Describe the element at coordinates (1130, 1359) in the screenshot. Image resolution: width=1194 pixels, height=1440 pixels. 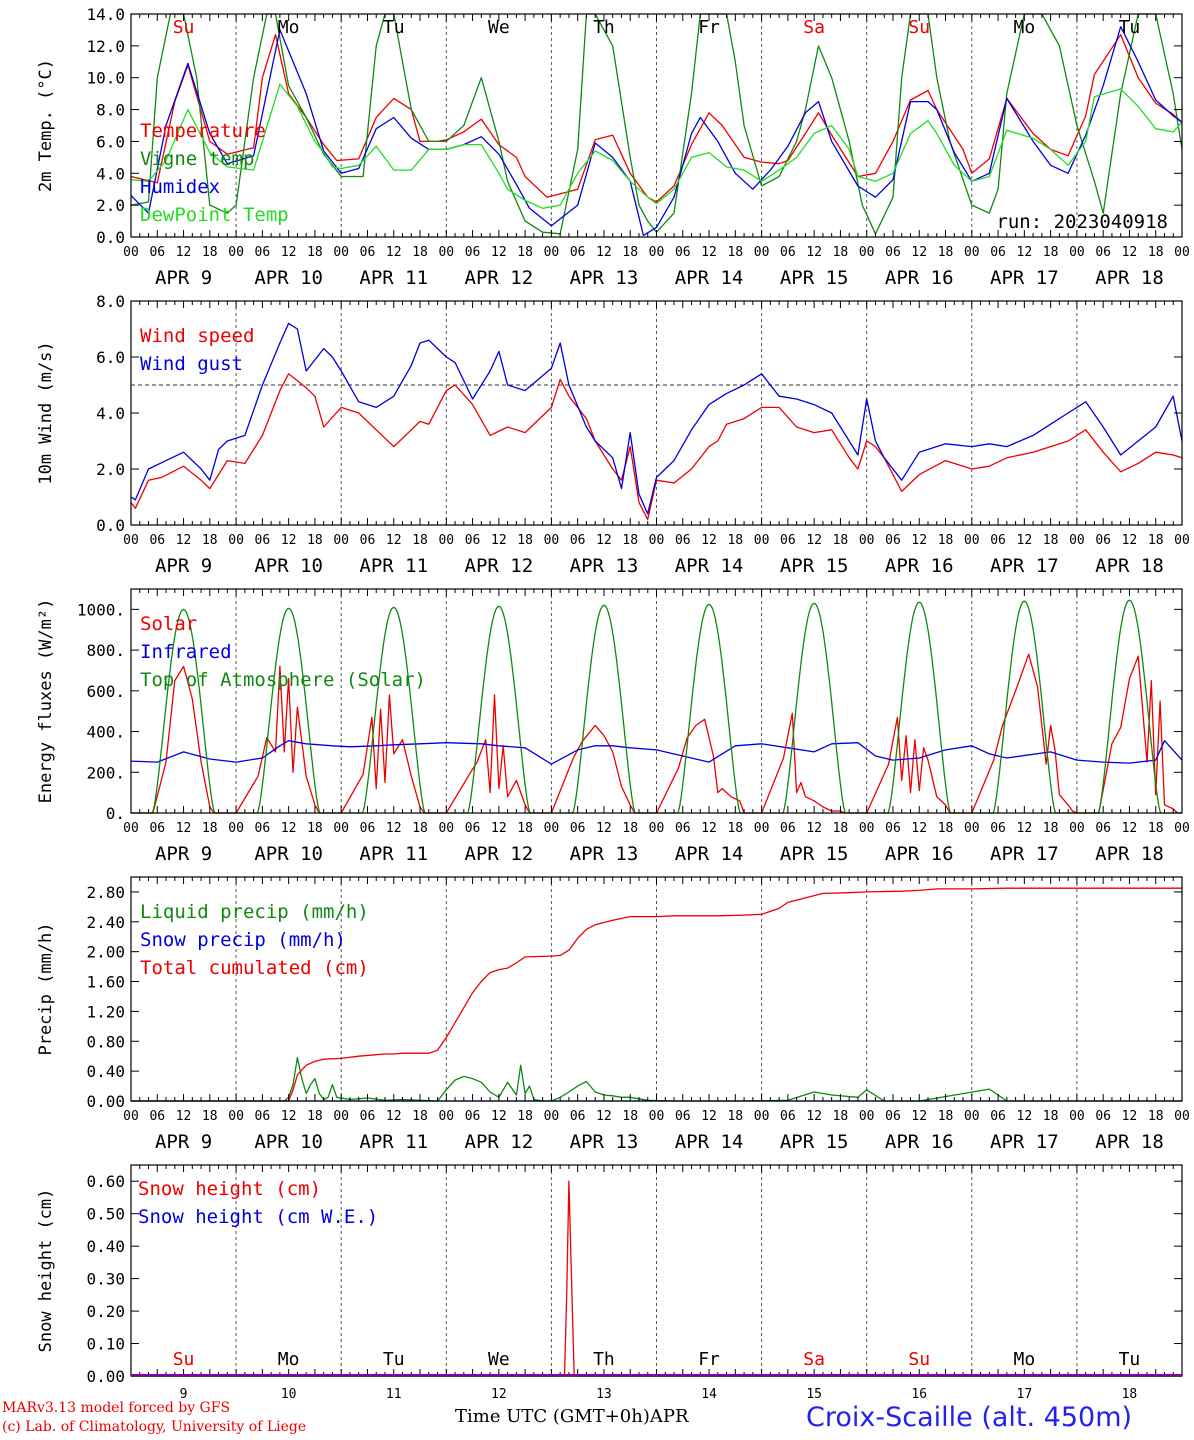
I see `weekday-label: Tu` at that location.